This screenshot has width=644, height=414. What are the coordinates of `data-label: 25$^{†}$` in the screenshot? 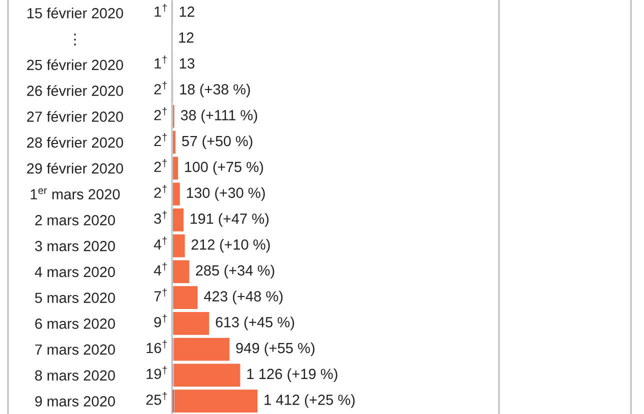 It's located at (156, 398).